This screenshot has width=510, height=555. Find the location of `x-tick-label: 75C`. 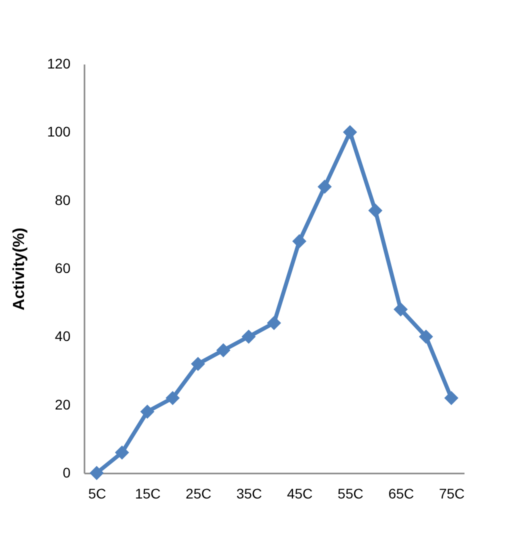

x-tick-label: 75C is located at coordinates (451, 494).